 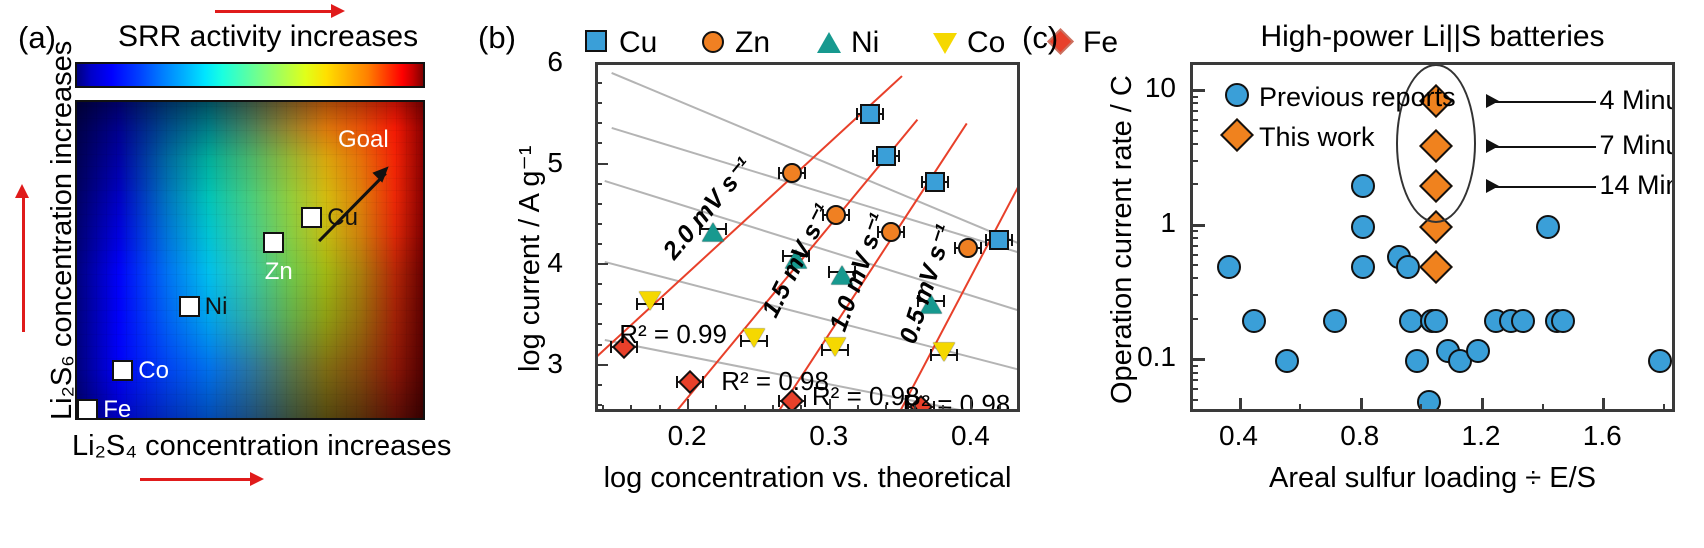 What do you see at coordinates (1435, 267) in the screenshot?
I see `panel-c-thiswork-point` at bounding box center [1435, 267].